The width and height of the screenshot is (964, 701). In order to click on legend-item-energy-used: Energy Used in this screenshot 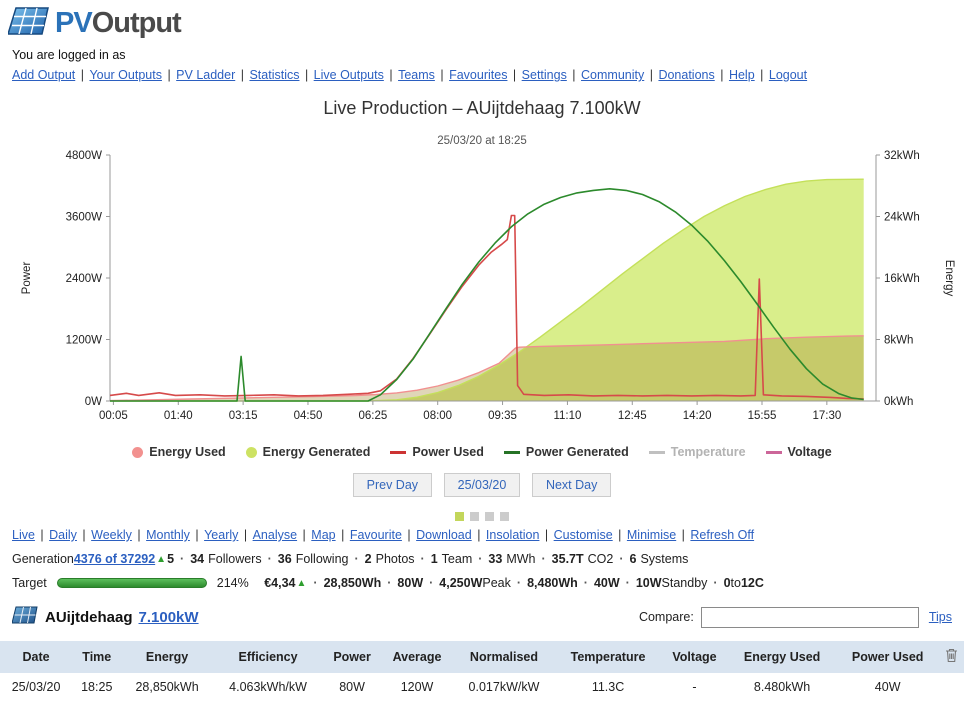, I will do `click(179, 452)`.